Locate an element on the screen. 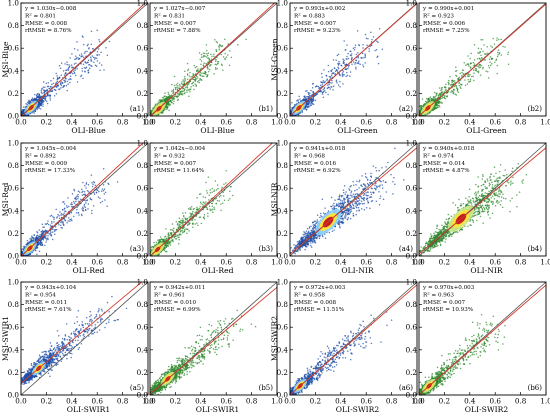 Image resolution: width=550 pixels, height=419 pixels. x-tick-label: 0.2 is located at coordinates (444, 122).